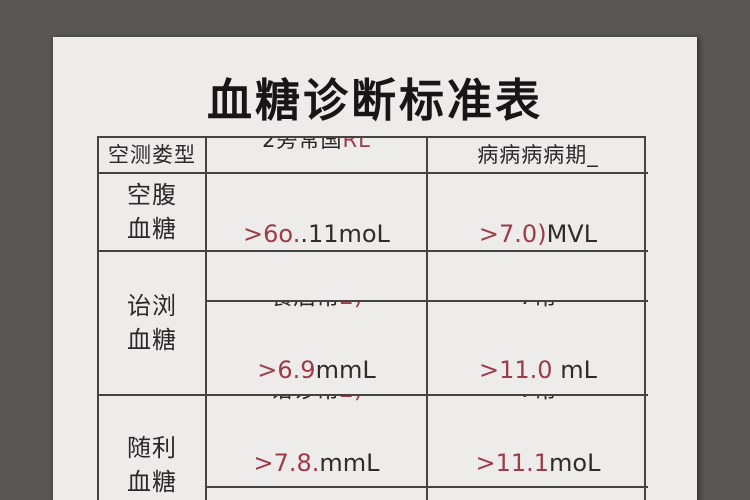 The width and height of the screenshot is (750, 500). I want to click on cell-value-unit: MVL, so click(572, 233).